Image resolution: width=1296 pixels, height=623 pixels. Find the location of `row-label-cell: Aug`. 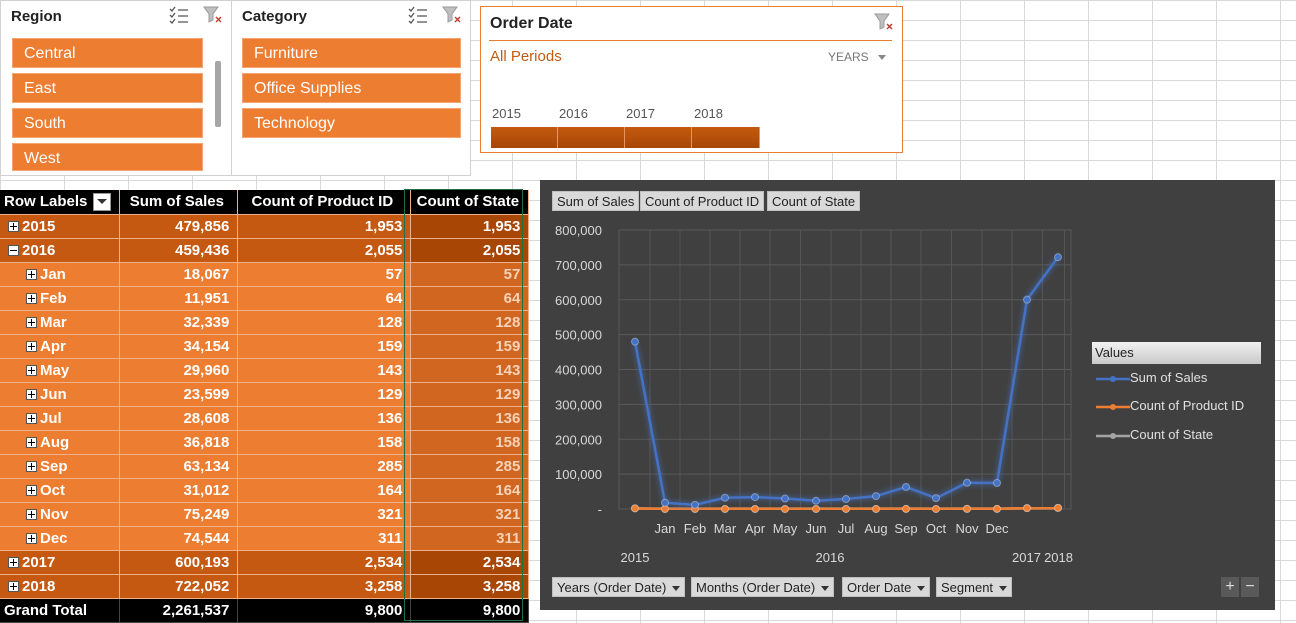

row-label-cell: Aug is located at coordinates (60, 442).